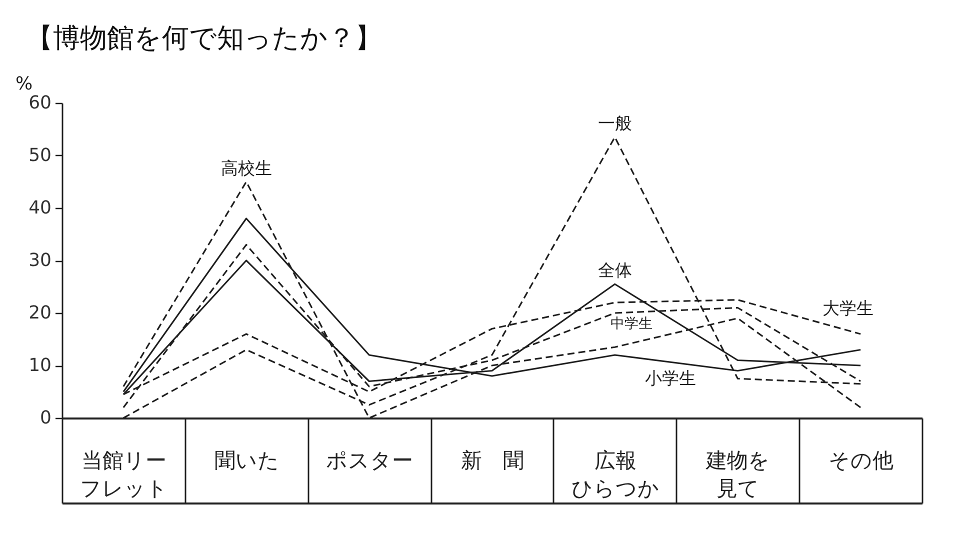  Describe the element at coordinates (615, 474) in the screenshot. I see `x-tick-label: 広報ひらつか` at that location.